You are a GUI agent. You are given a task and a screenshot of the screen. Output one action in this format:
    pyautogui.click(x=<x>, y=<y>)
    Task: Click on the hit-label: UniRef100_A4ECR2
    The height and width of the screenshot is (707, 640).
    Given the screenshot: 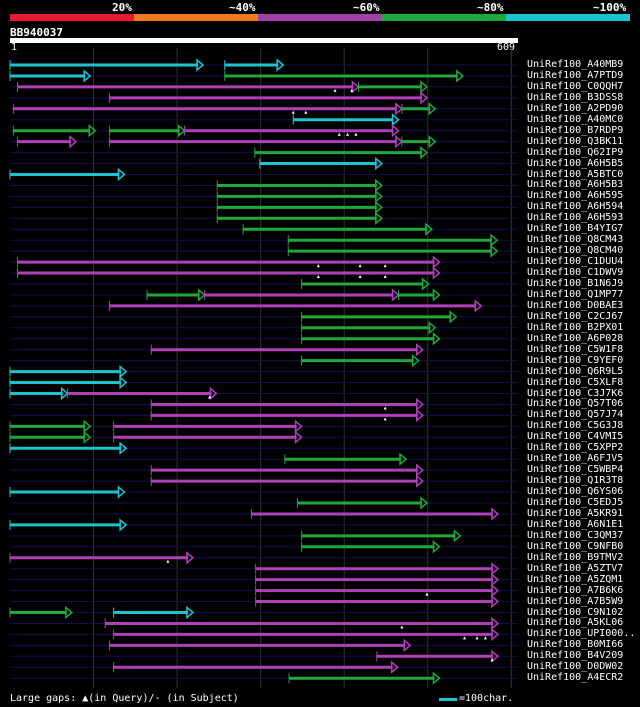 What is the action you would take?
    pyautogui.click(x=575, y=678)
    